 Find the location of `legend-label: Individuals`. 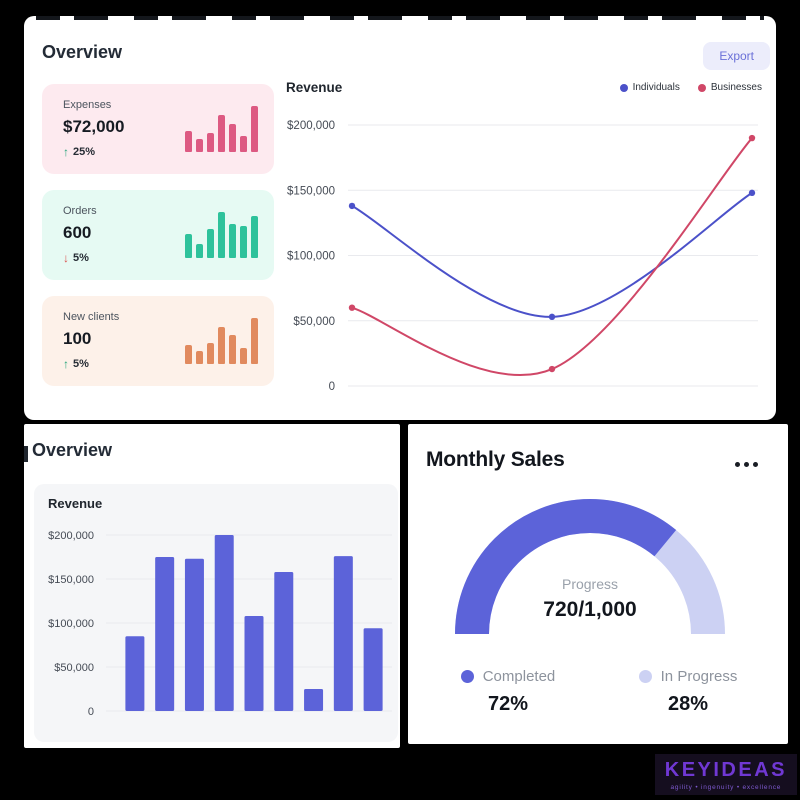

legend-label: Individuals is located at coordinates (656, 87).